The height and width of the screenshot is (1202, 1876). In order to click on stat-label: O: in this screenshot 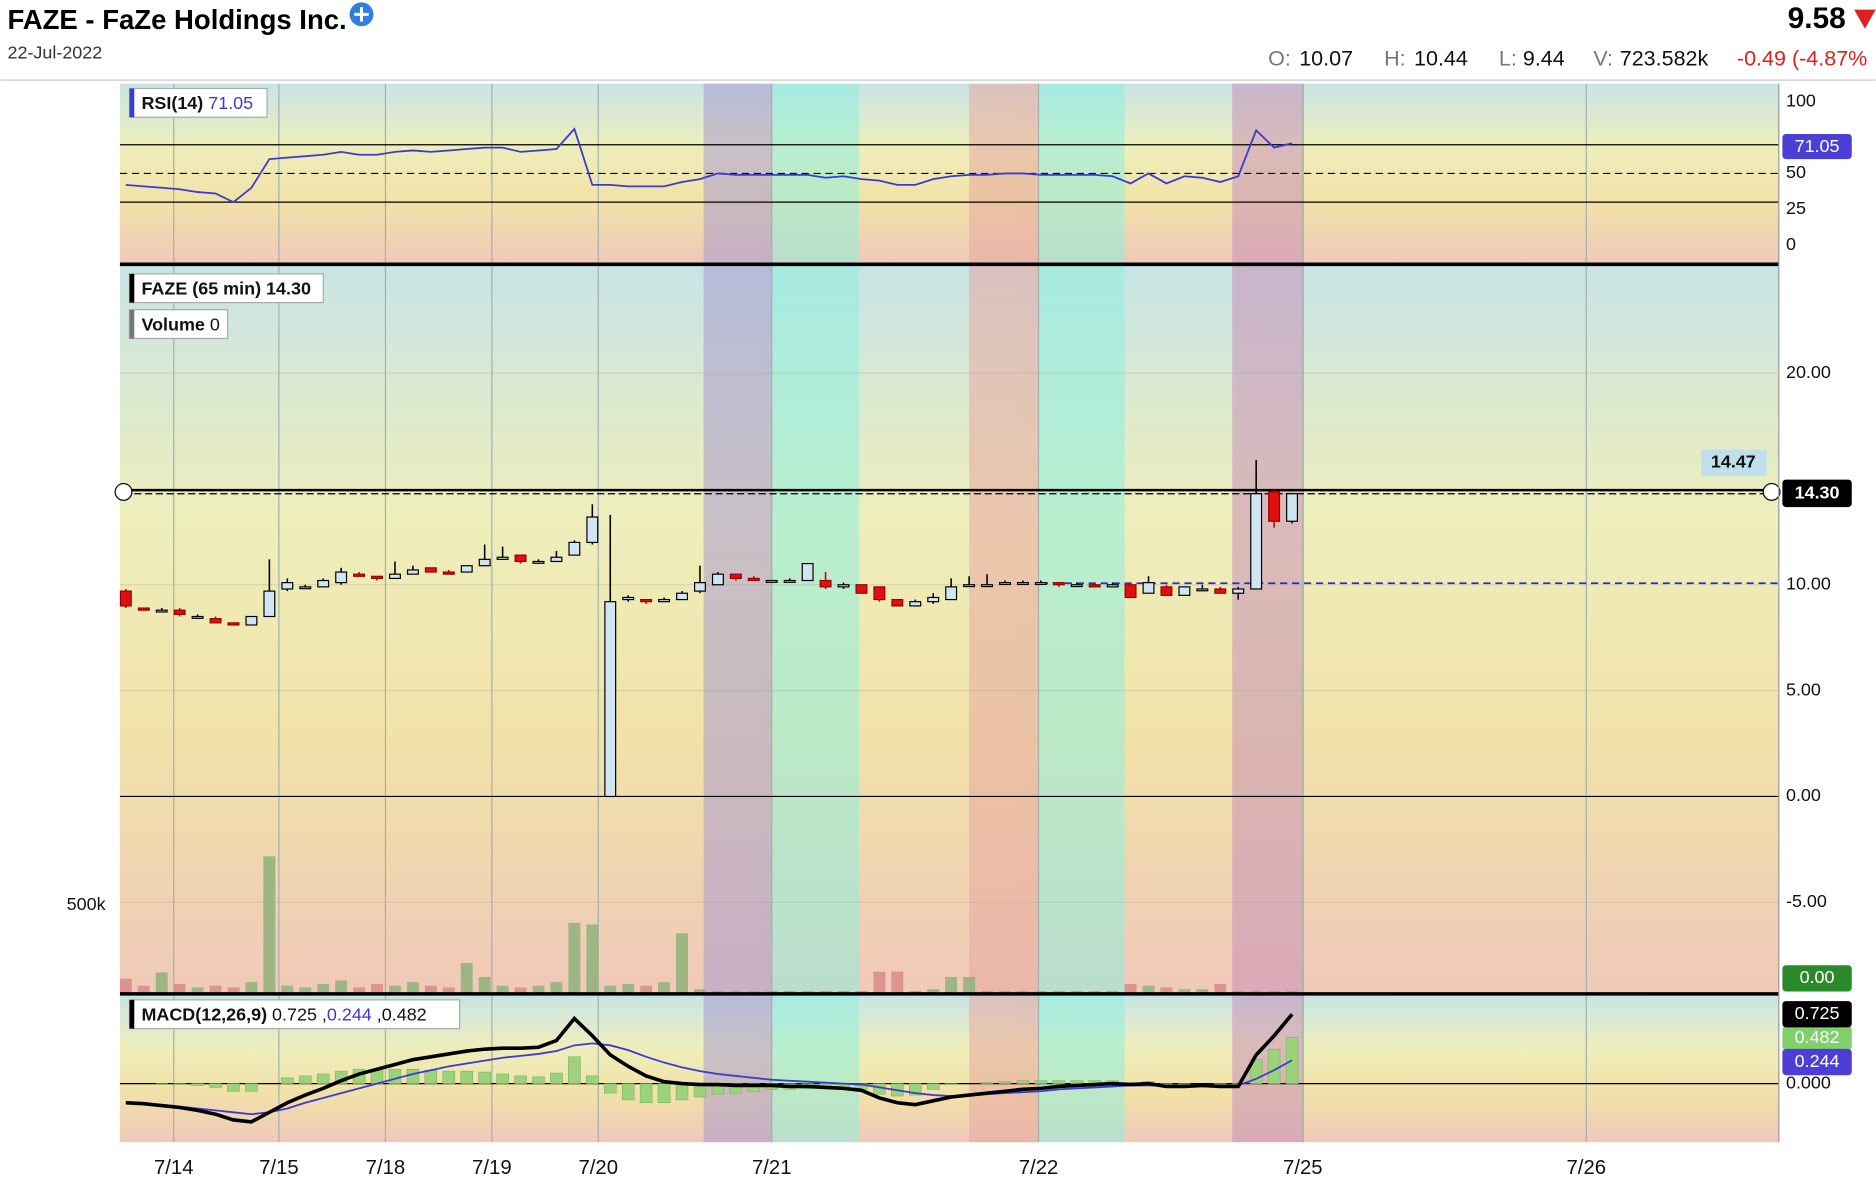, I will do `click(1279, 58)`.